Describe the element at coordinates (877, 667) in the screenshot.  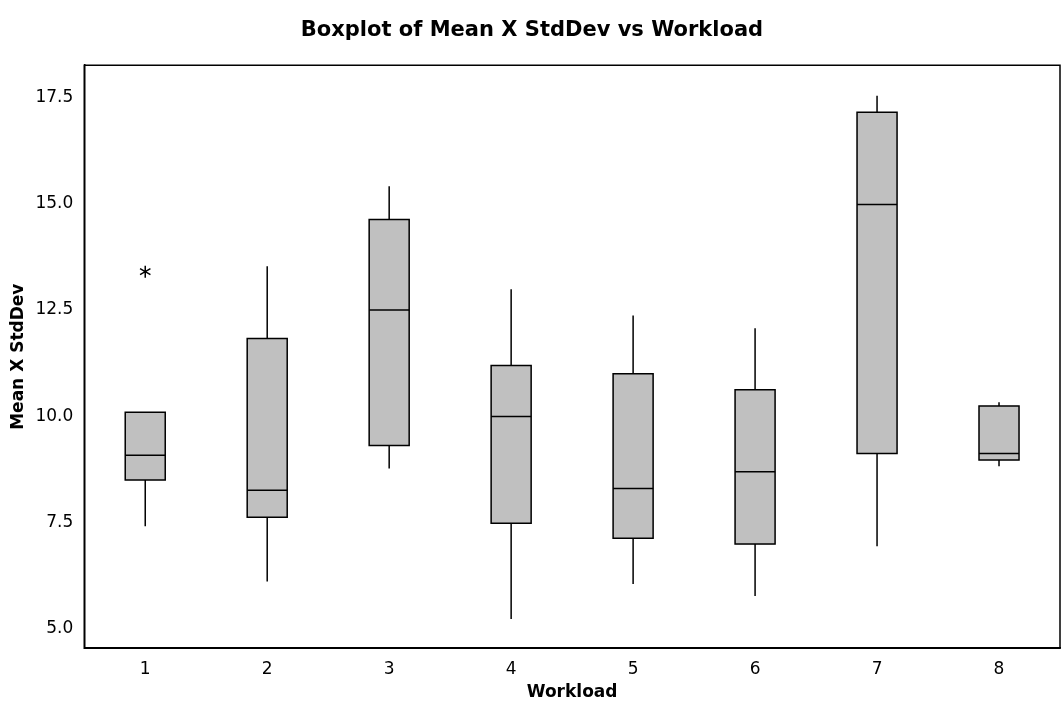
I see `x-tick-label: 7` at that location.